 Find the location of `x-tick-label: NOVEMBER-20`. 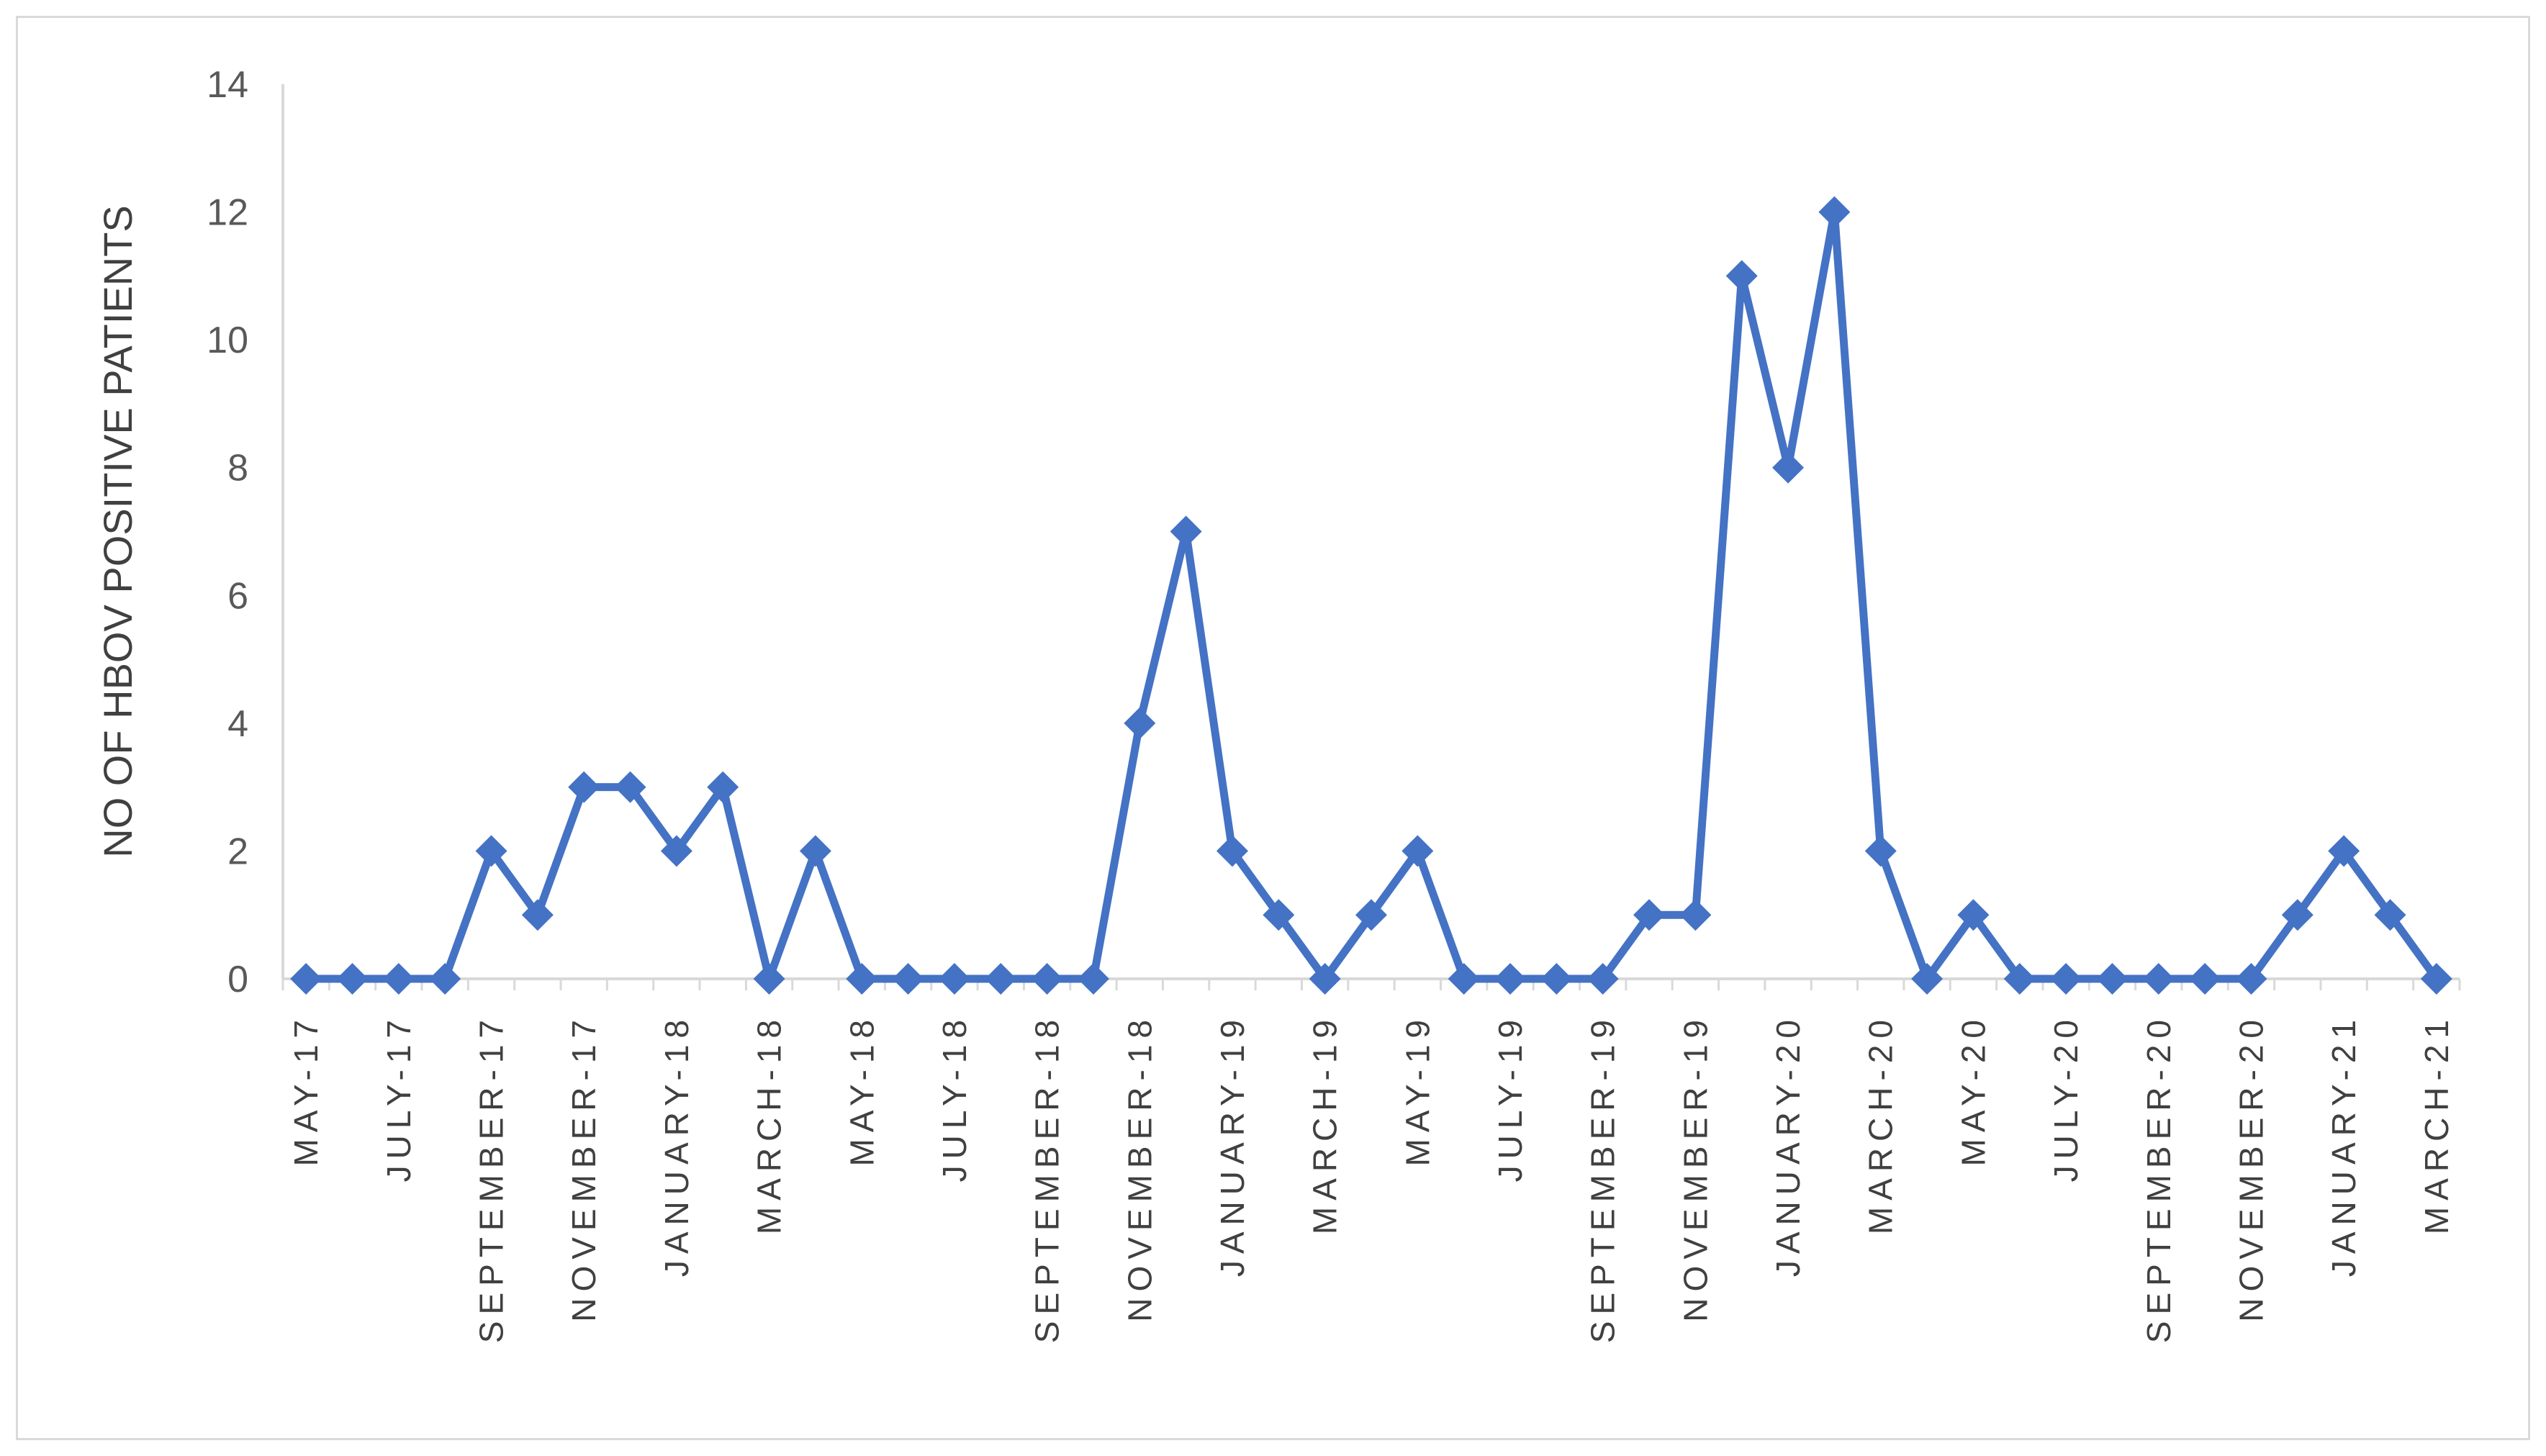

x-tick-label: NOVEMBER-20 is located at coordinates (2251, 1167).